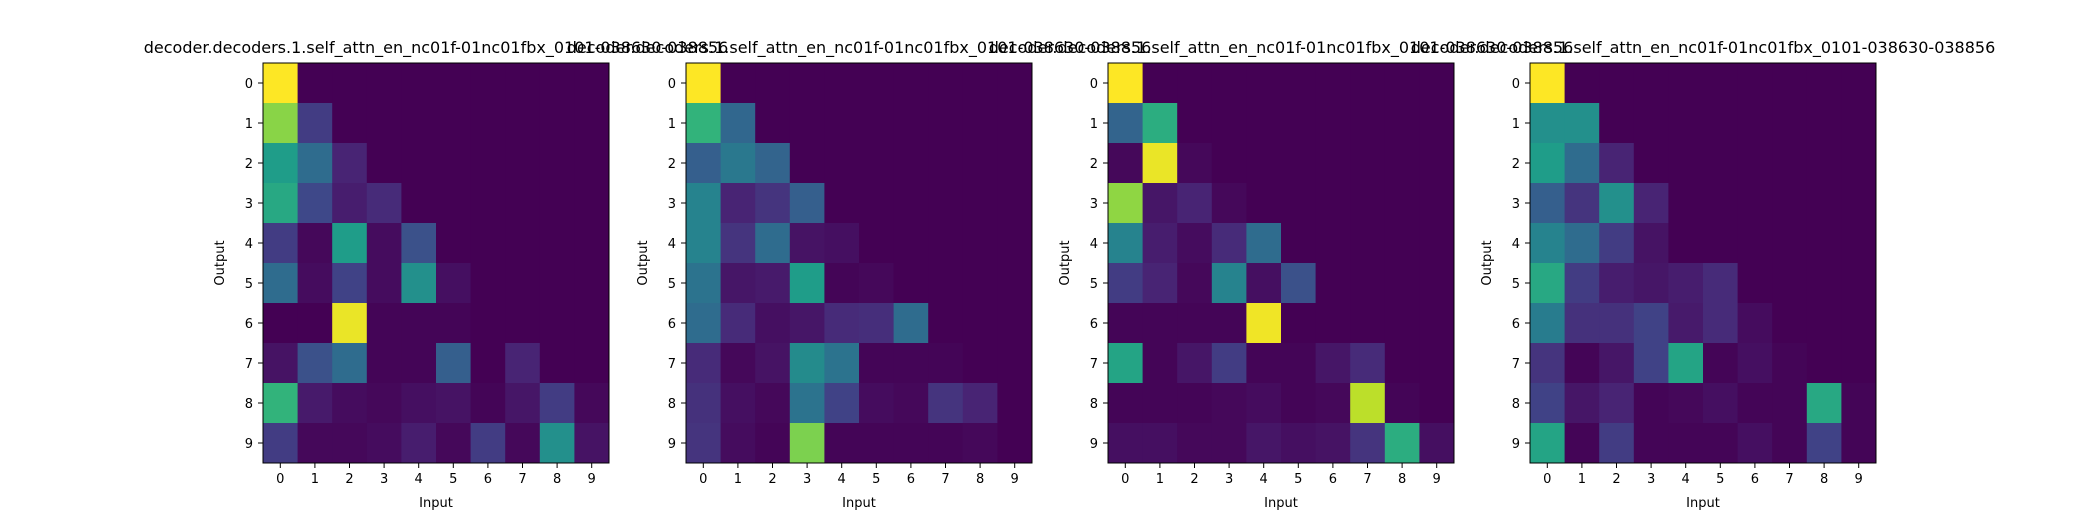 The height and width of the screenshot is (520, 2080). Describe the element at coordinates (1548, 123) in the screenshot. I see `heatmap-cell-r1-c0` at that location.